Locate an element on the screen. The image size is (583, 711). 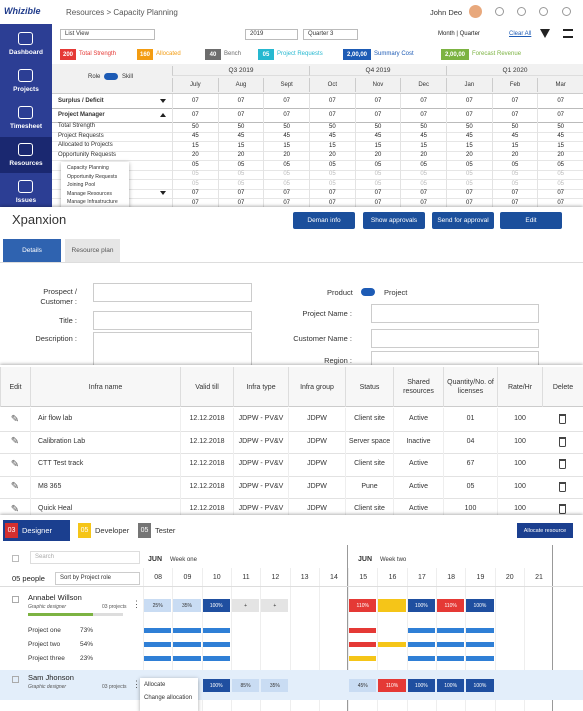
role-toggle is located at coordinates (111, 76).